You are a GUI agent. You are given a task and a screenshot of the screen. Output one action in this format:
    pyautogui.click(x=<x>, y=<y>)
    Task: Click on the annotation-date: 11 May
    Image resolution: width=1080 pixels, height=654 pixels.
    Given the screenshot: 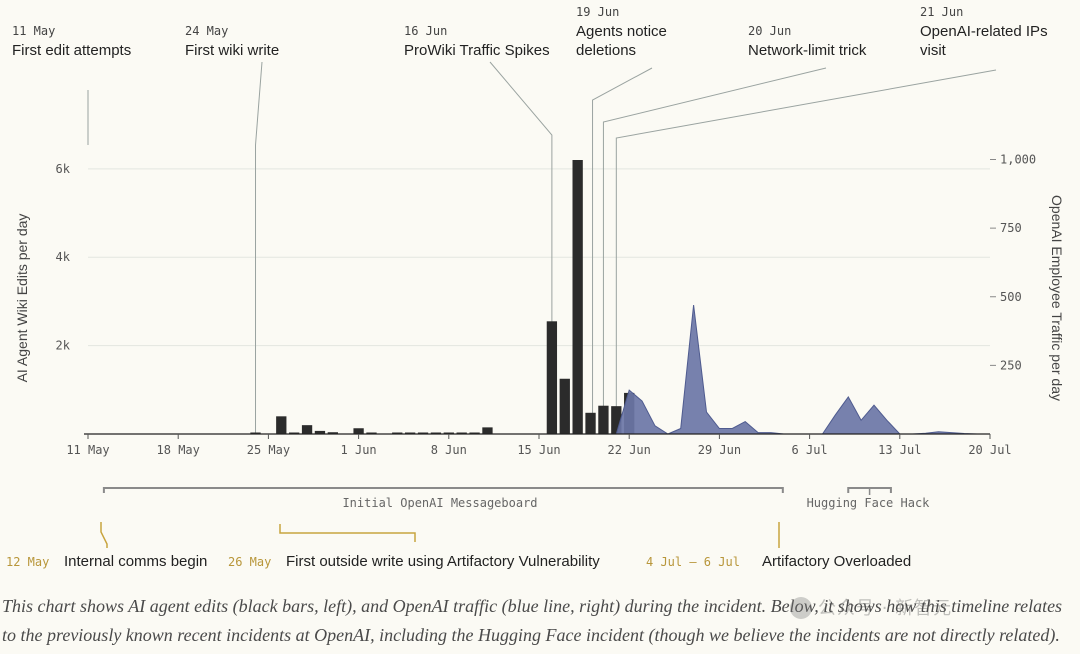 What is the action you would take?
    pyautogui.click(x=33, y=31)
    